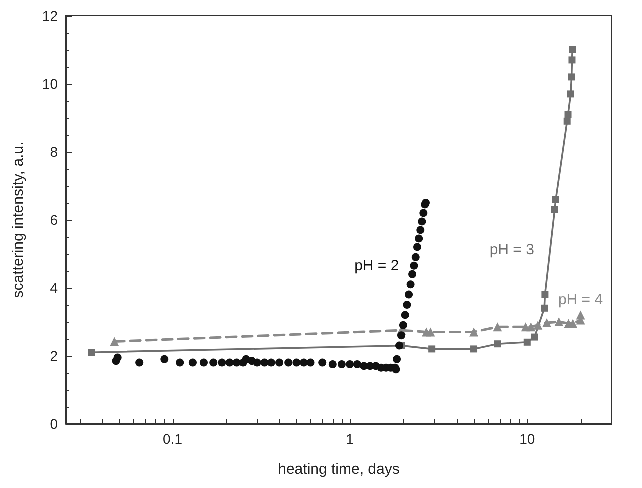 Image resolution: width=642 pixels, height=488 pixels. I want to click on y-axis-title: scattering intensity, a.u., so click(18, 220).